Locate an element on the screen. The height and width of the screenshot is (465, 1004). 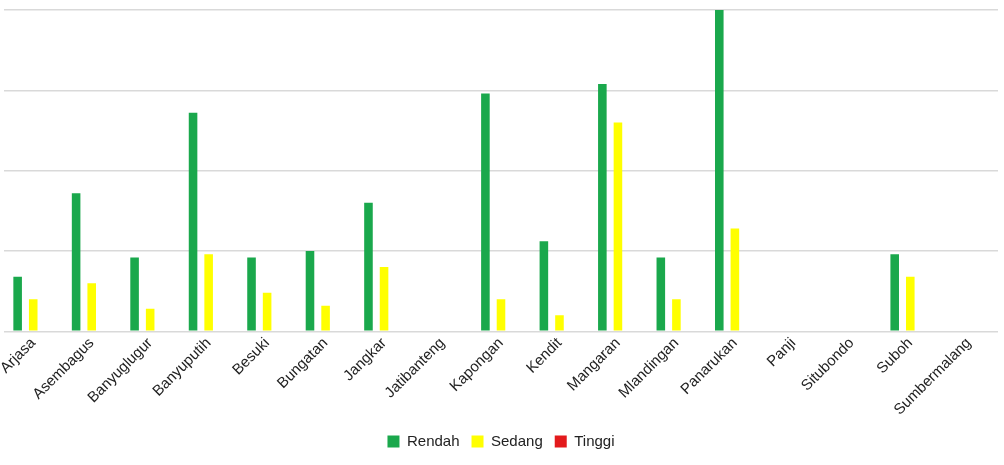
legend-label: Rendah is located at coordinates (433, 440).